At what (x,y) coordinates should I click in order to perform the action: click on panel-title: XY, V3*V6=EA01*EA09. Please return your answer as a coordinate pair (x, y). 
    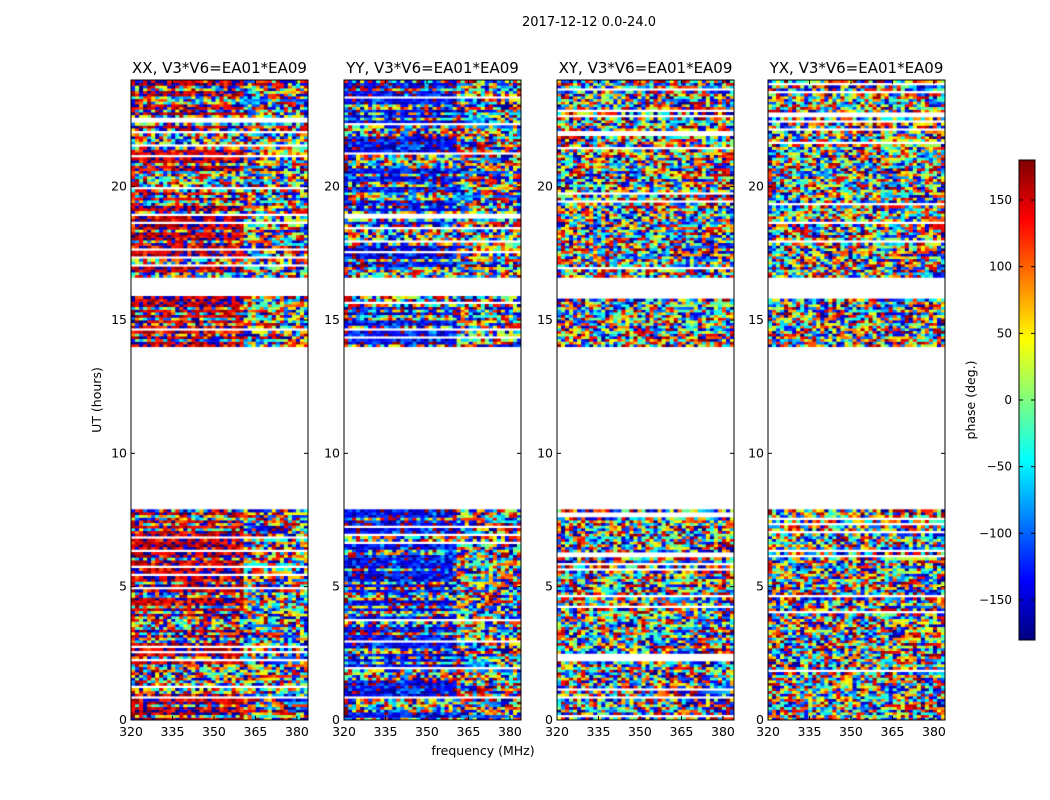
    Looking at the image, I should click on (646, 68).